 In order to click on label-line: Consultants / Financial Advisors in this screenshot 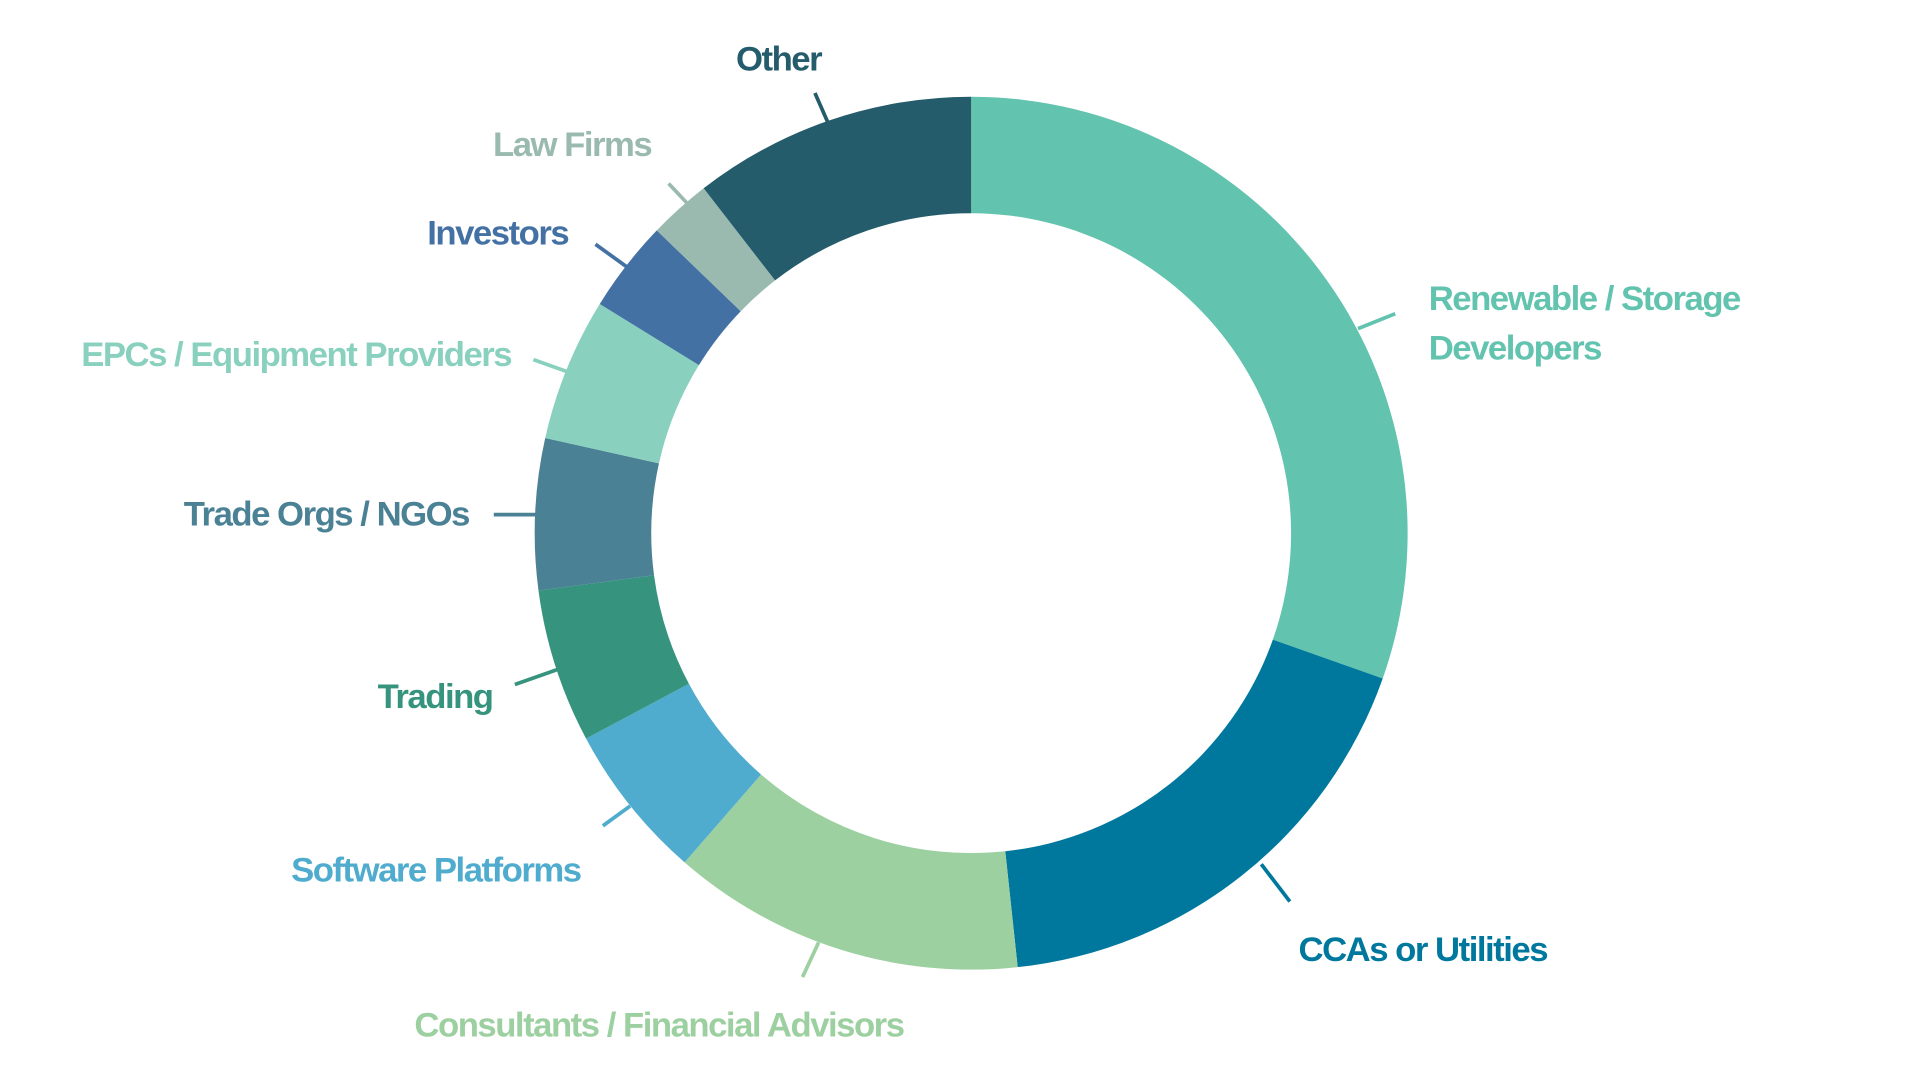, I will do `click(658, 1026)`.